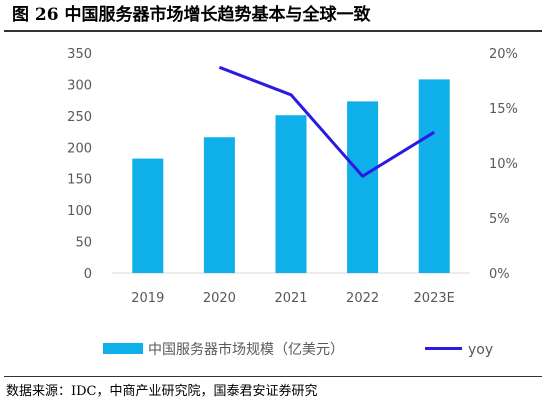 The image size is (546, 408). I want to click on left-tick-label: 300, so click(79, 85).